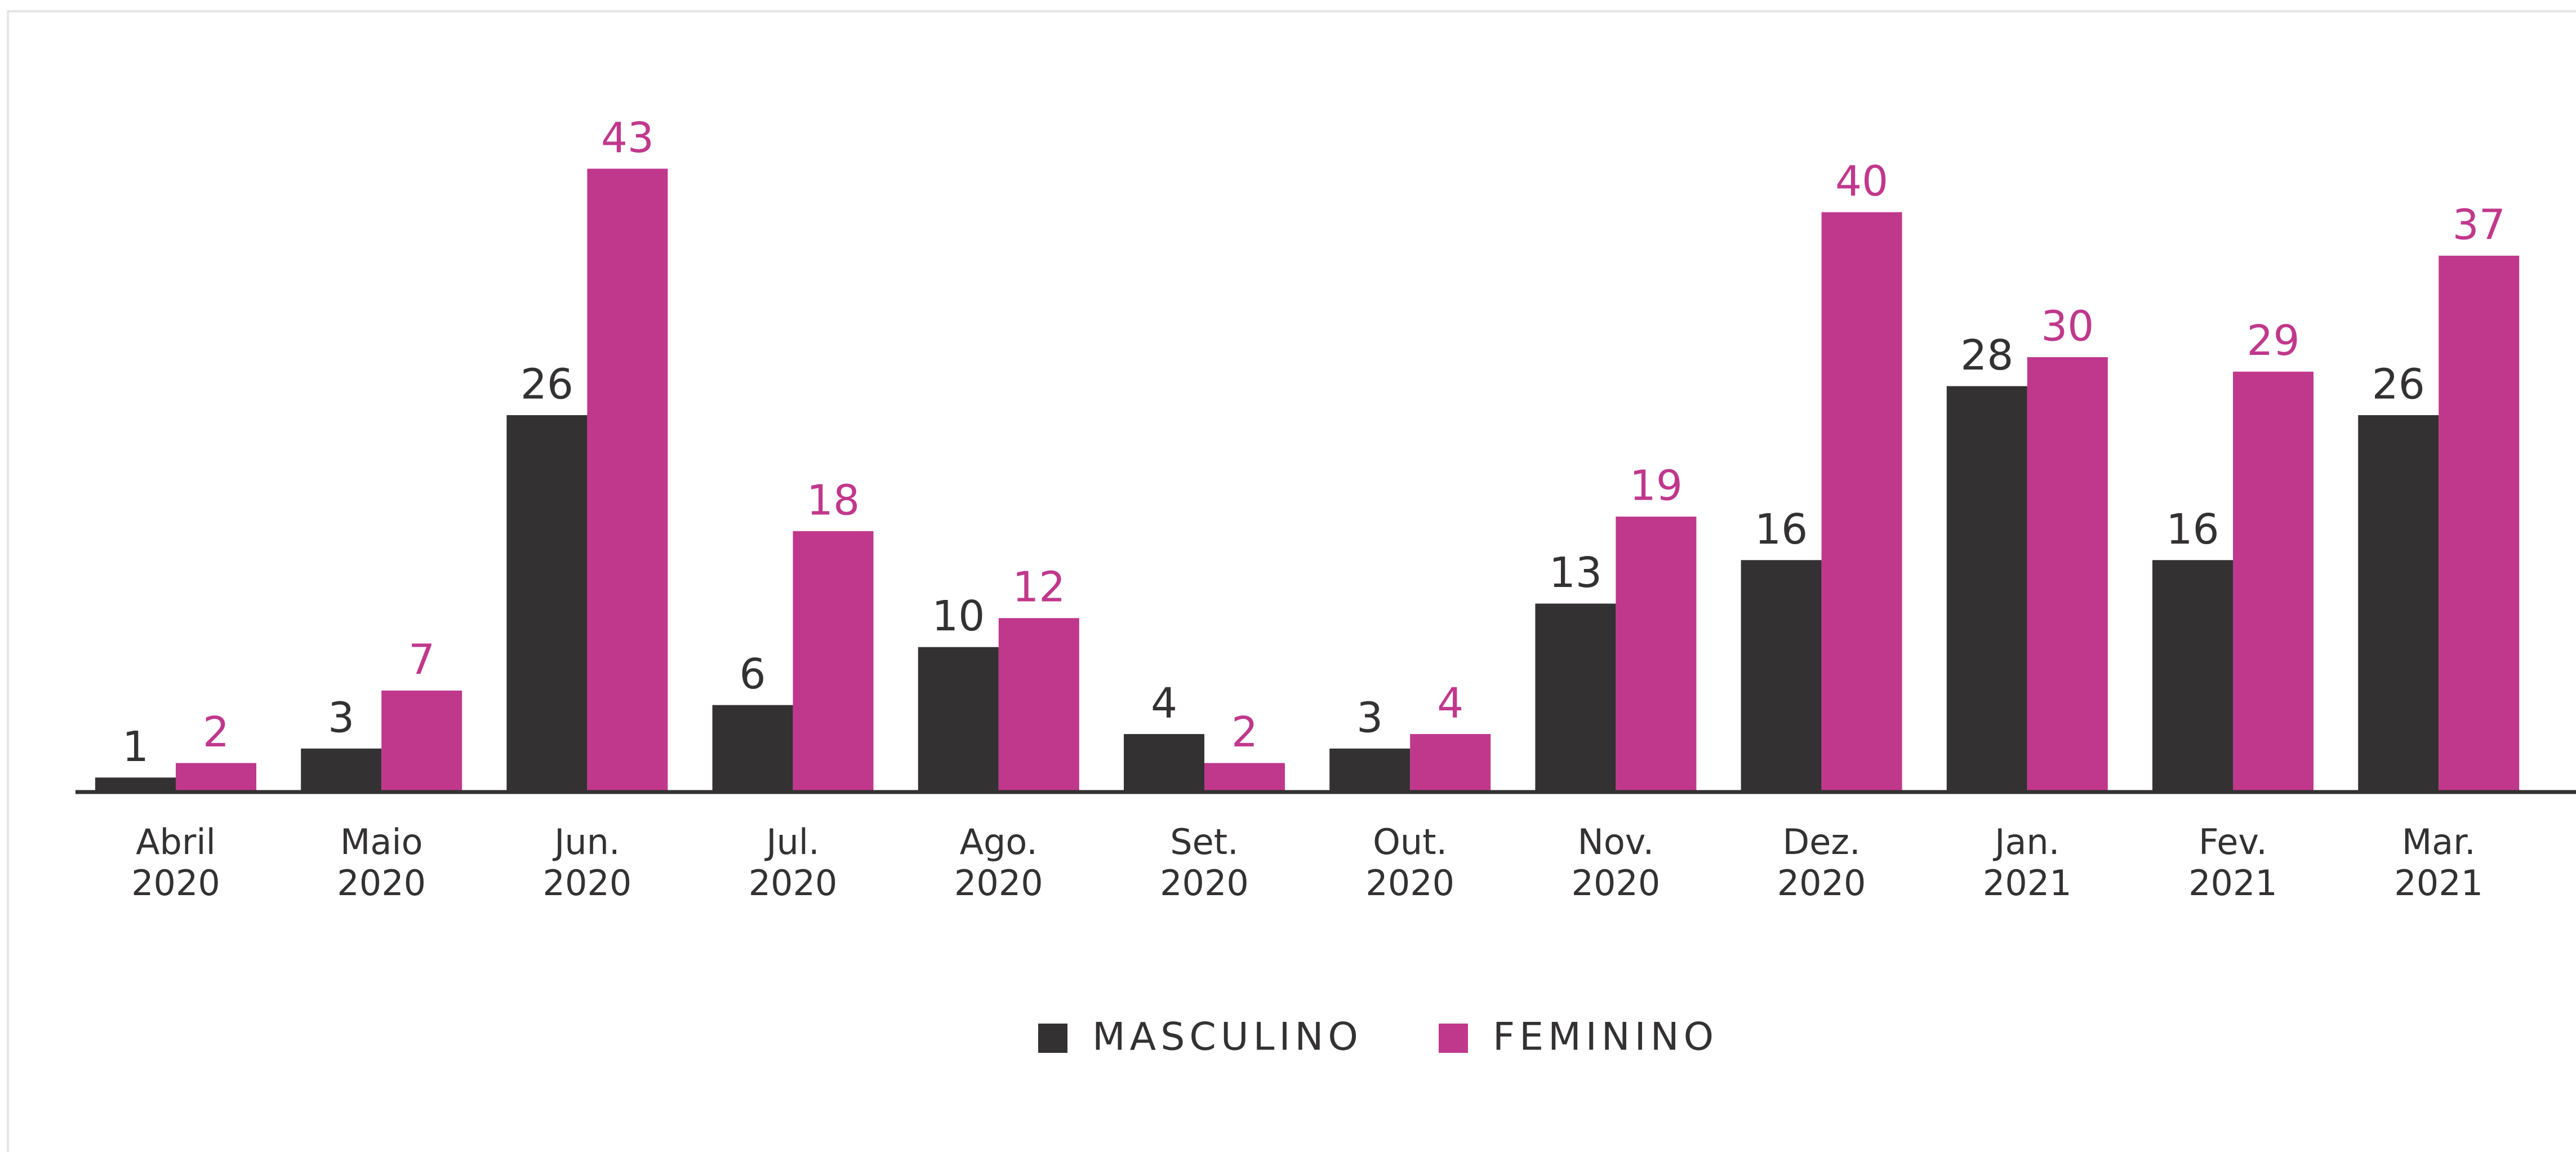 This screenshot has width=2576, height=1152. What do you see at coordinates (135, 747) in the screenshot?
I see `value-label: 1` at bounding box center [135, 747].